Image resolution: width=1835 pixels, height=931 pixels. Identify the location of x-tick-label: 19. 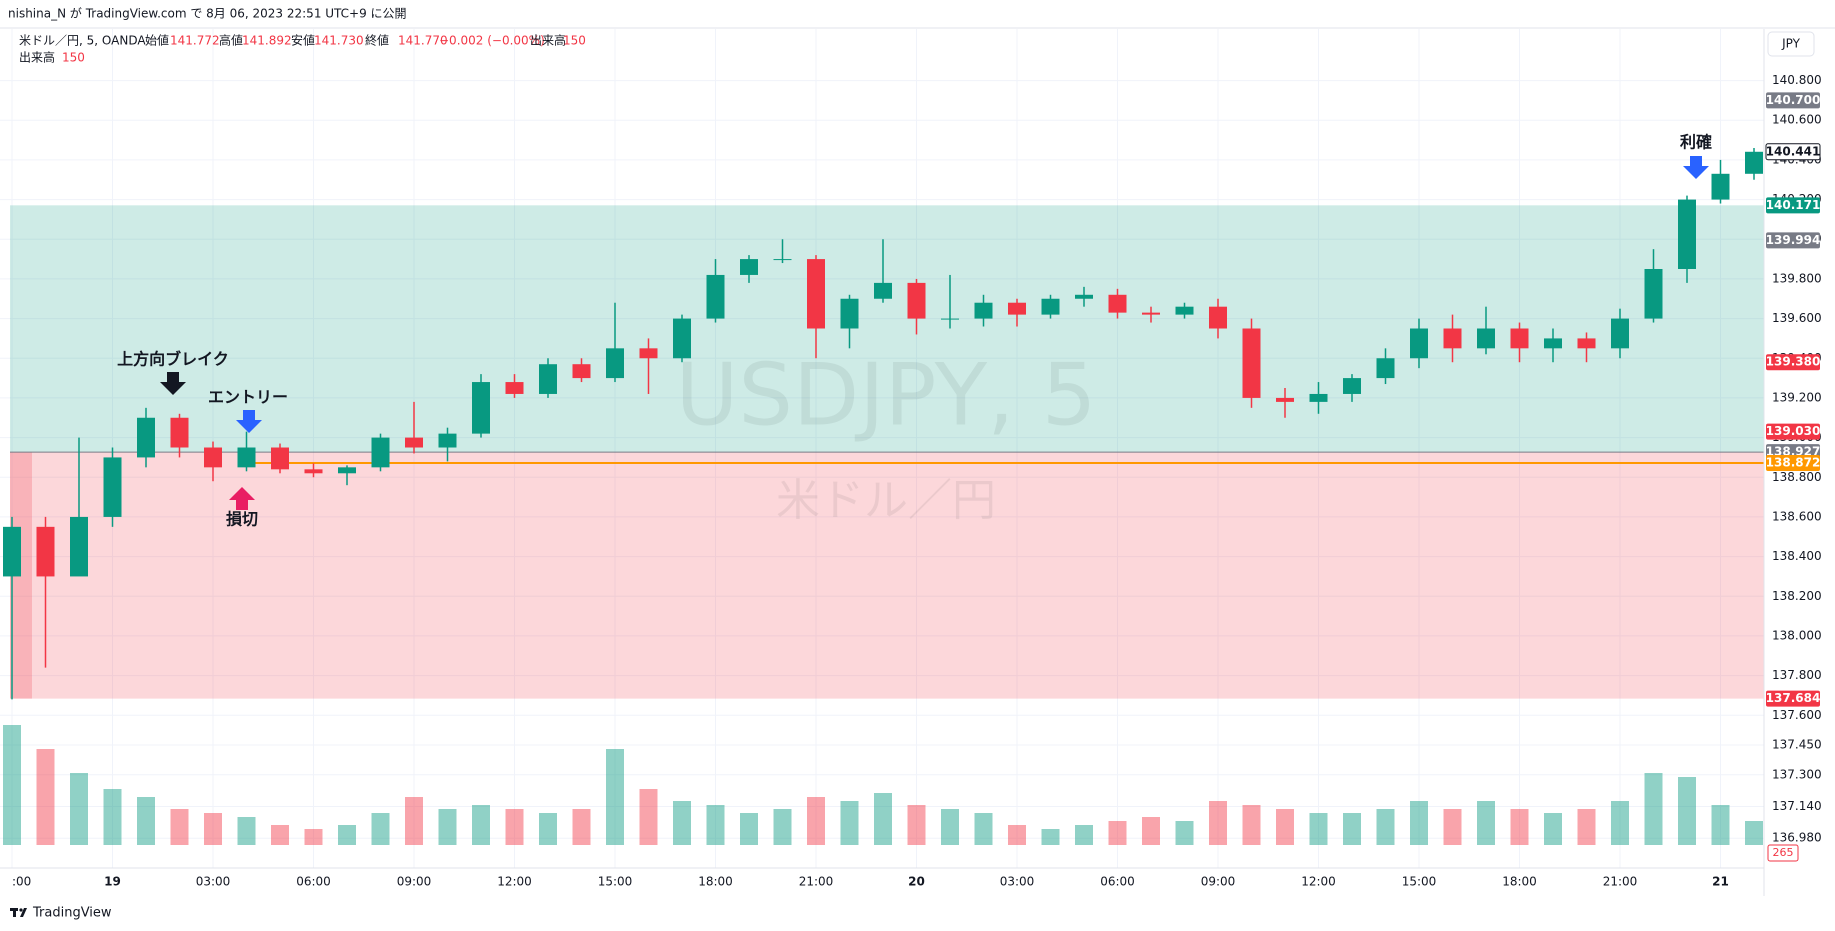
(112, 882).